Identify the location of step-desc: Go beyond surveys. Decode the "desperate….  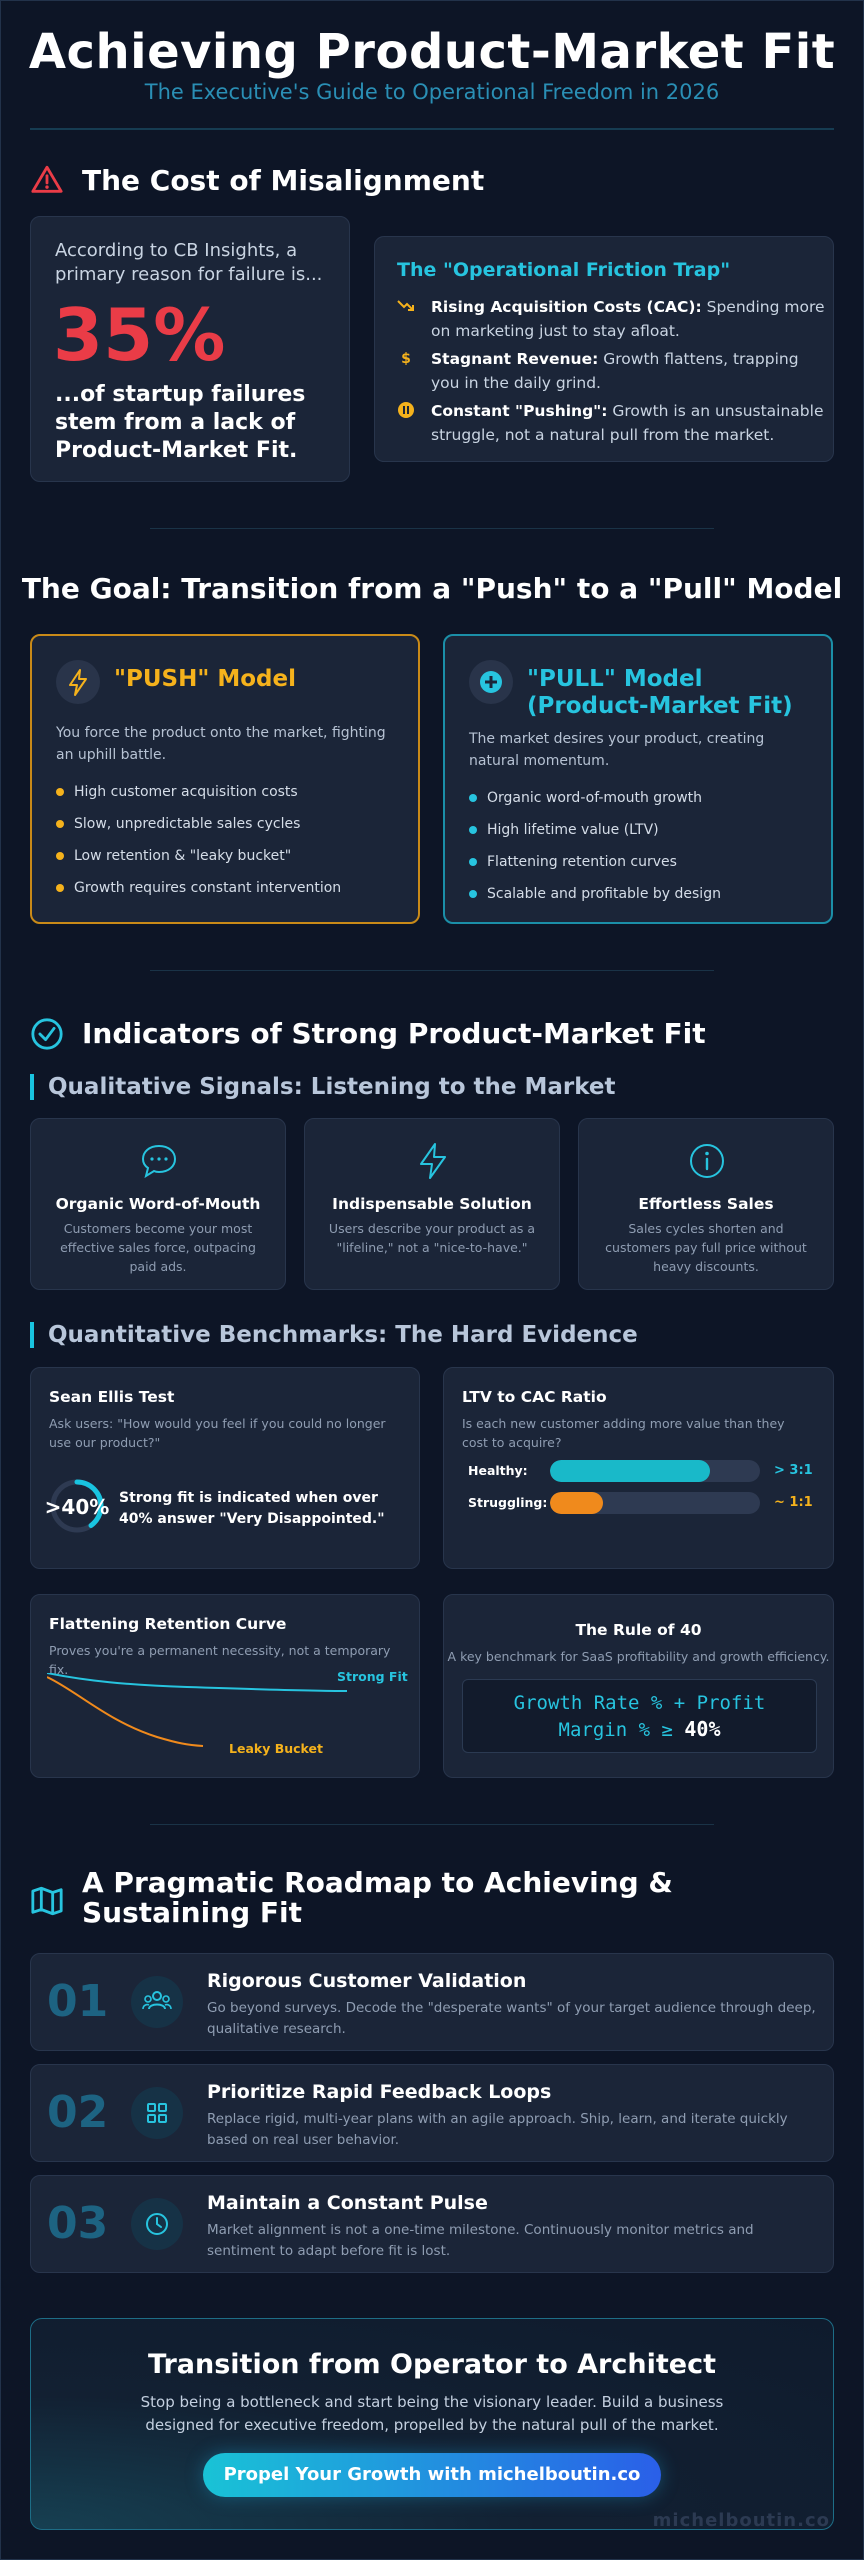
(511, 2018).